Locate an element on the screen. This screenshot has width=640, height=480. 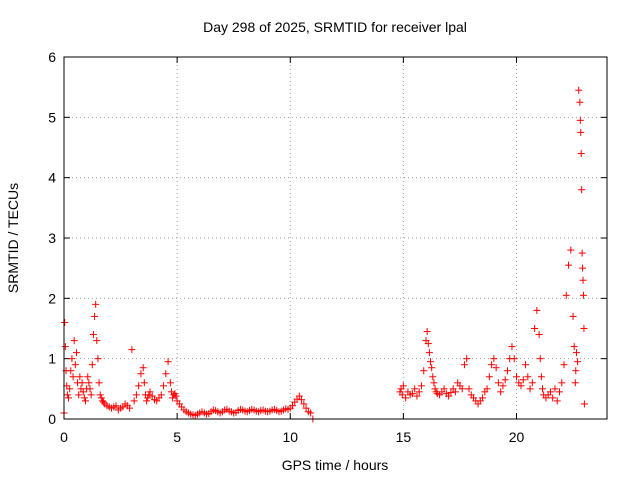
y-axis-label: SRMTID / TECUs is located at coordinates (13, 238).